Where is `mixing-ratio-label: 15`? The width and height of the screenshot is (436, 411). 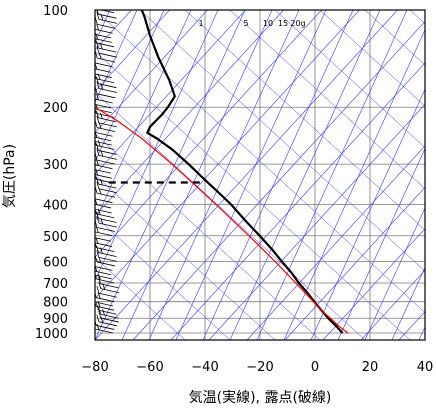 mixing-ratio-label: 15 is located at coordinates (283, 23).